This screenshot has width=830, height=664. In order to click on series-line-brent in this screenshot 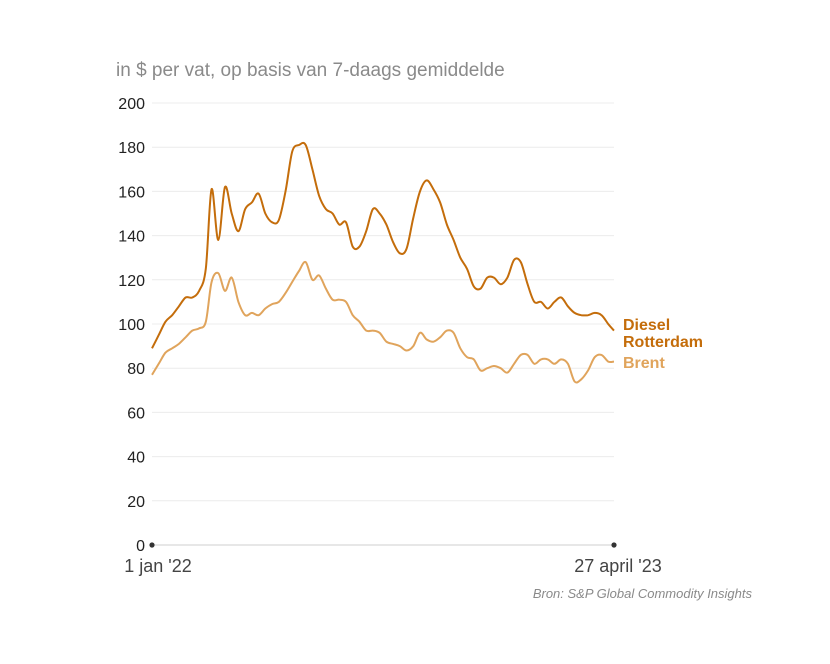, I will do `click(383, 322)`.